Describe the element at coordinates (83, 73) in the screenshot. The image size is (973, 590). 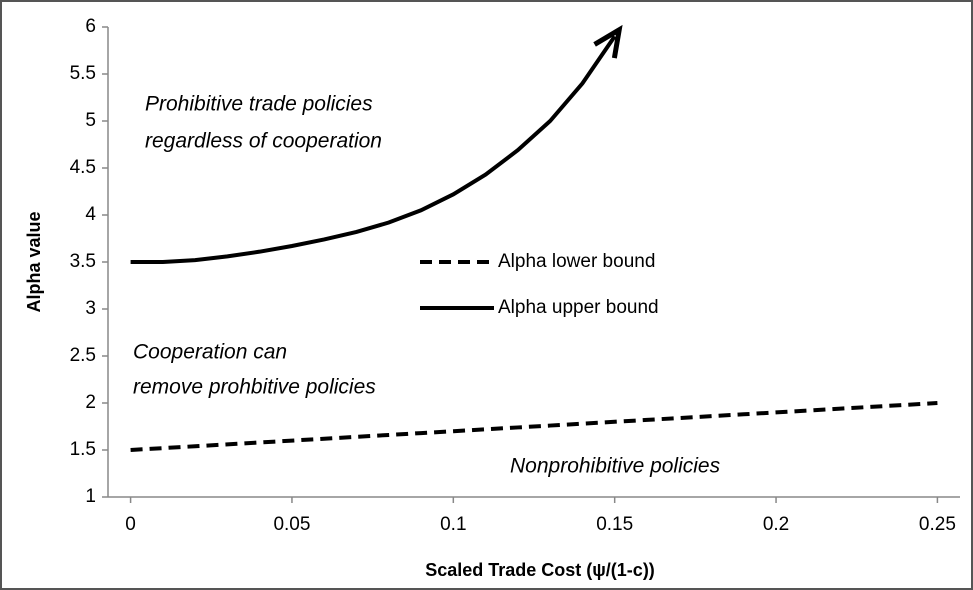
I see `y-tick-label: 5.5` at that location.